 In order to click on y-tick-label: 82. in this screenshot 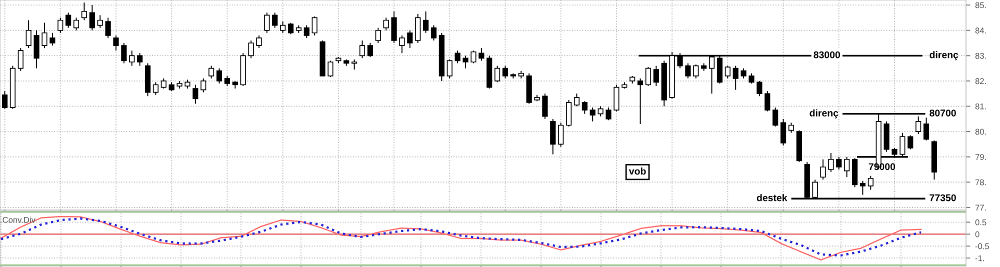, I will do `click(980, 81)`.